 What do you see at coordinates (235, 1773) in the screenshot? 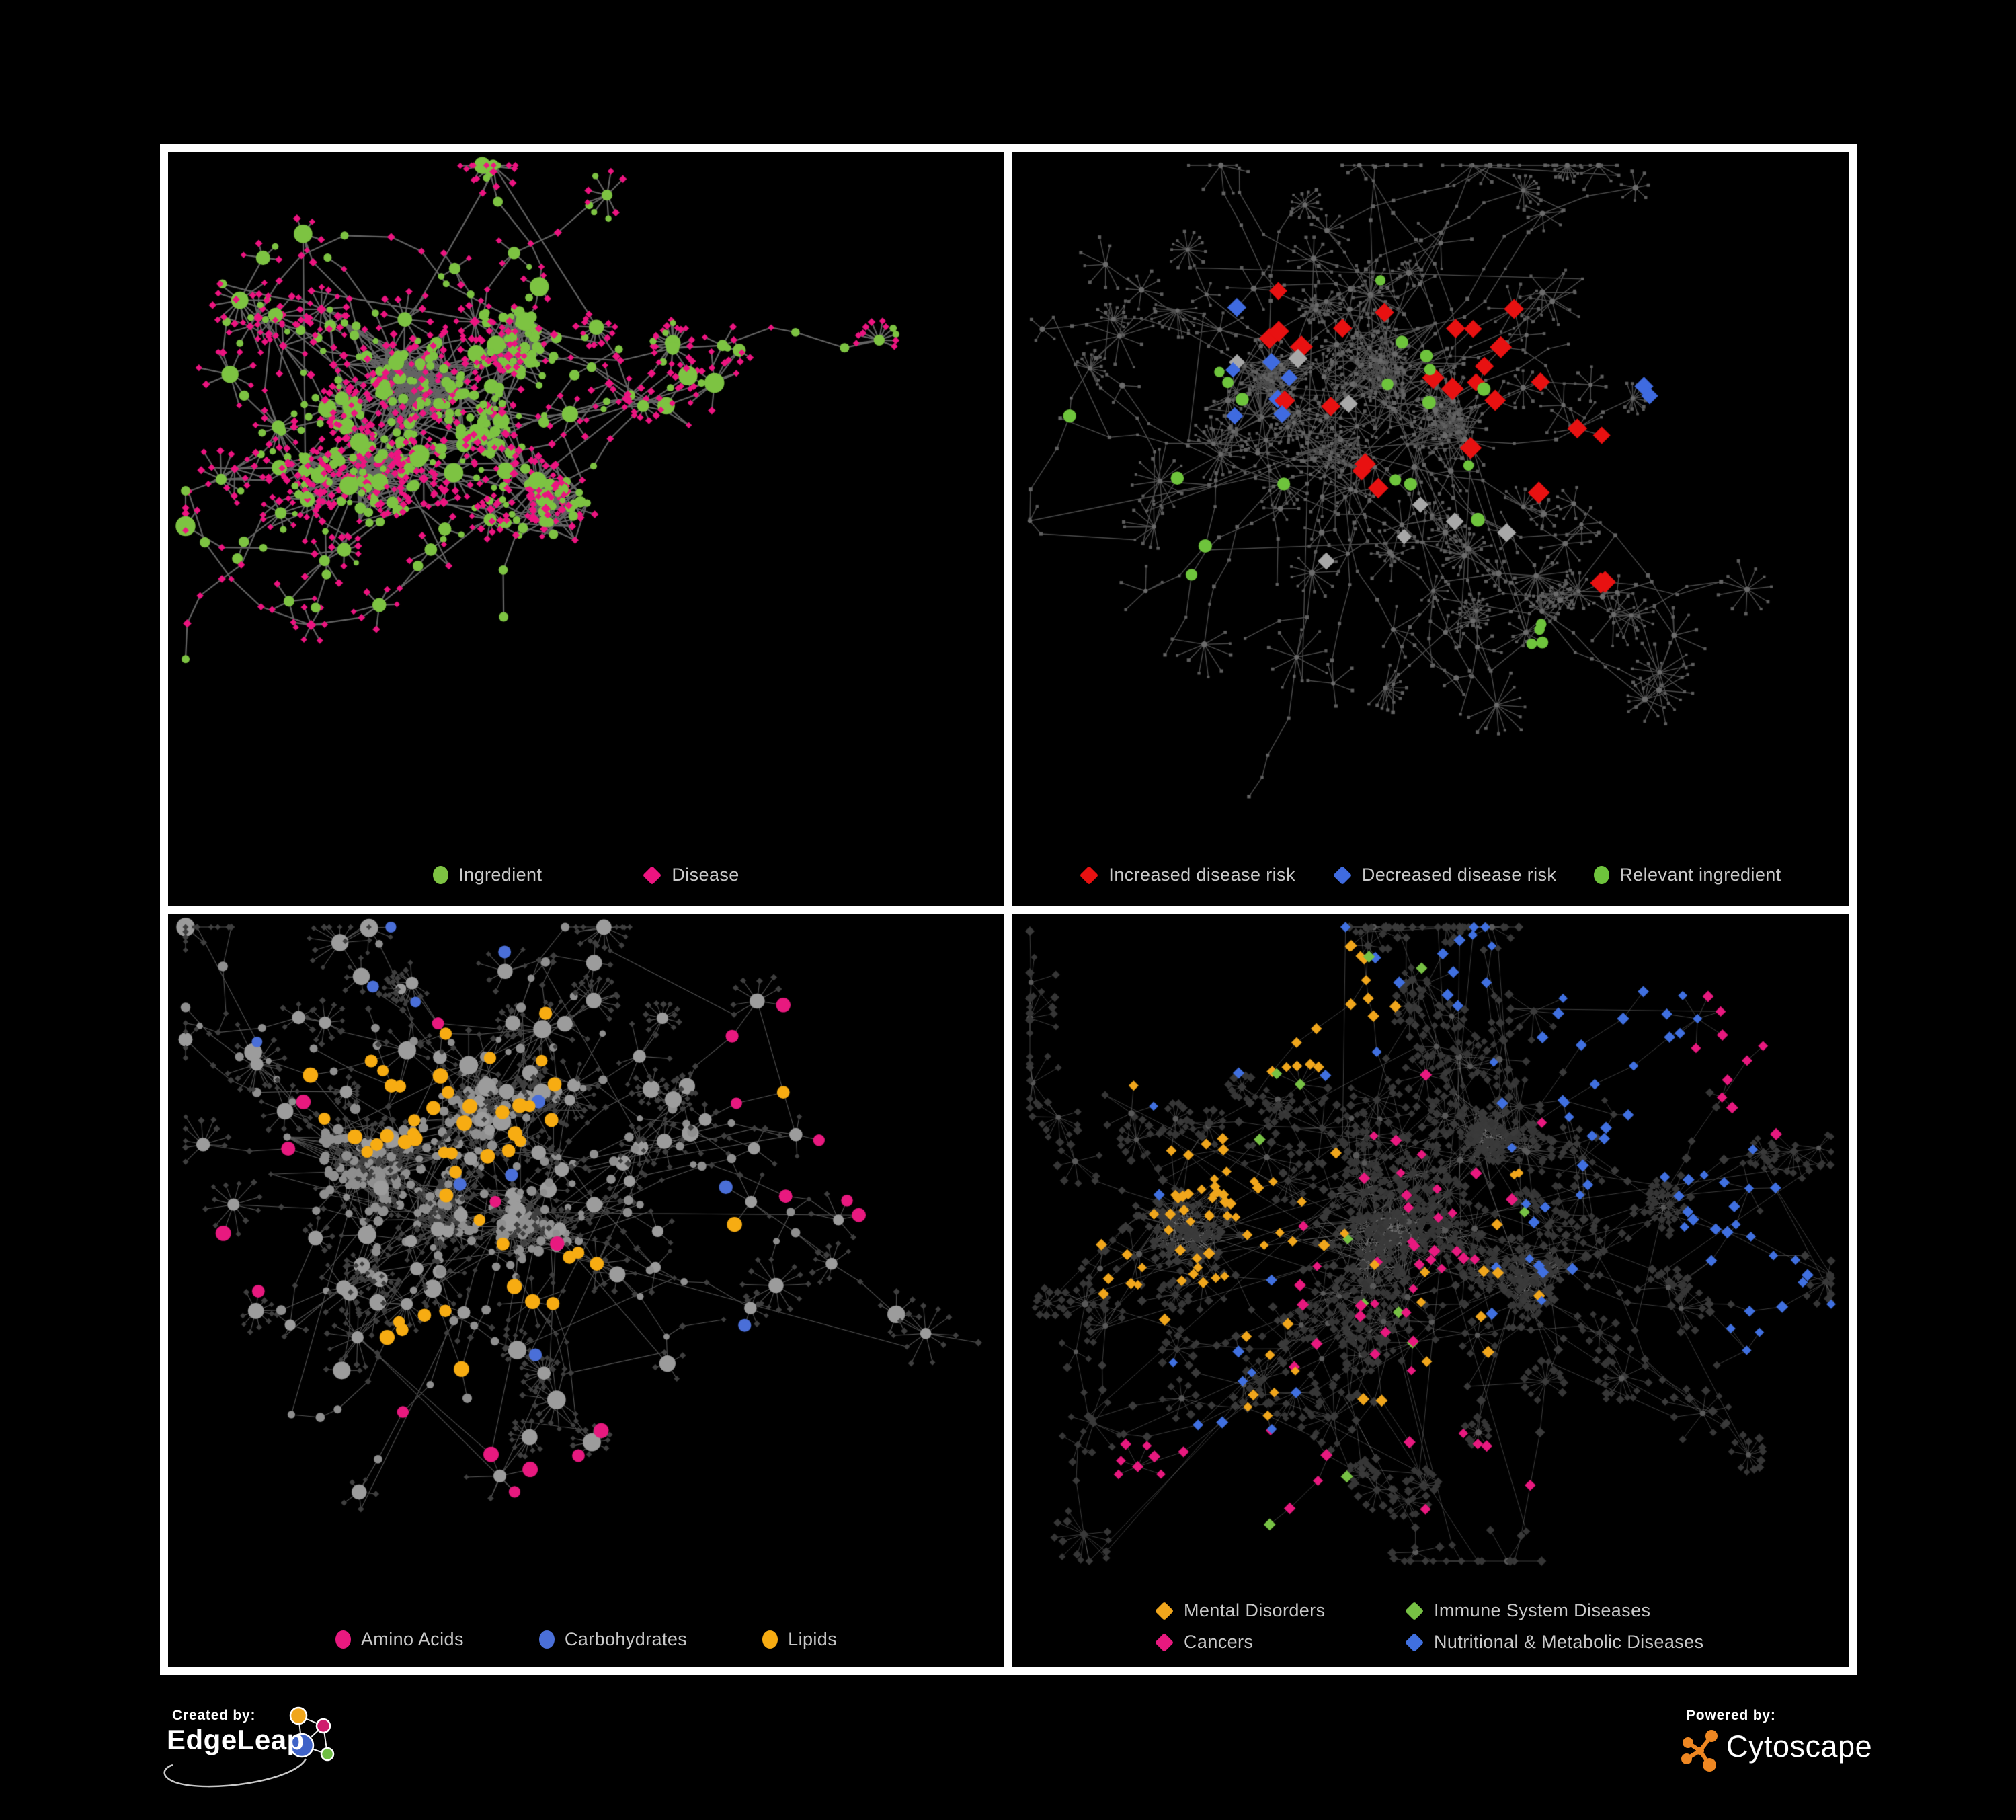
I see `edgeleap-swoosh` at bounding box center [235, 1773].